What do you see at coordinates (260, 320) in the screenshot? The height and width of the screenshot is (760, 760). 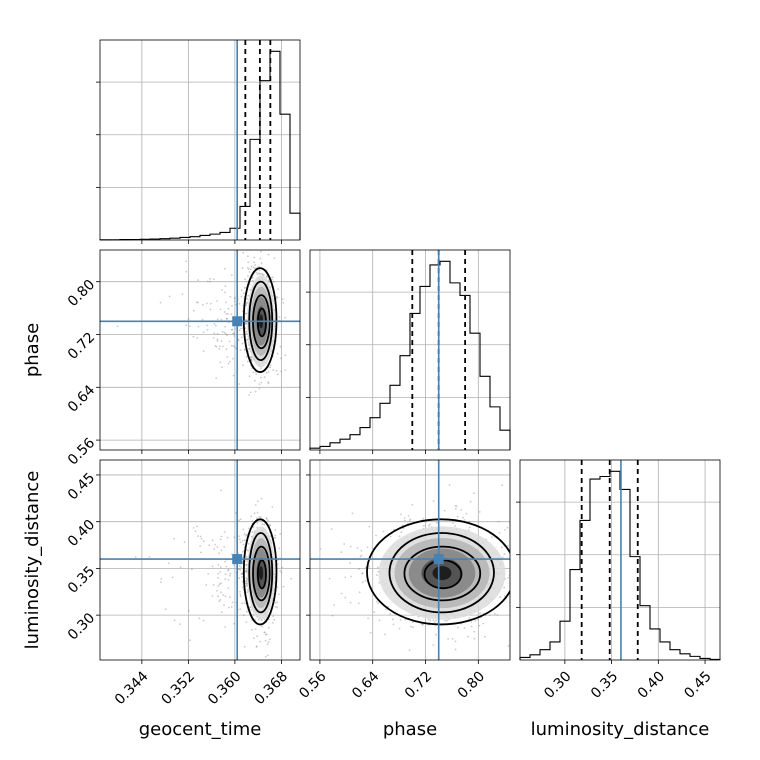 I see `contour-line` at bounding box center [260, 320].